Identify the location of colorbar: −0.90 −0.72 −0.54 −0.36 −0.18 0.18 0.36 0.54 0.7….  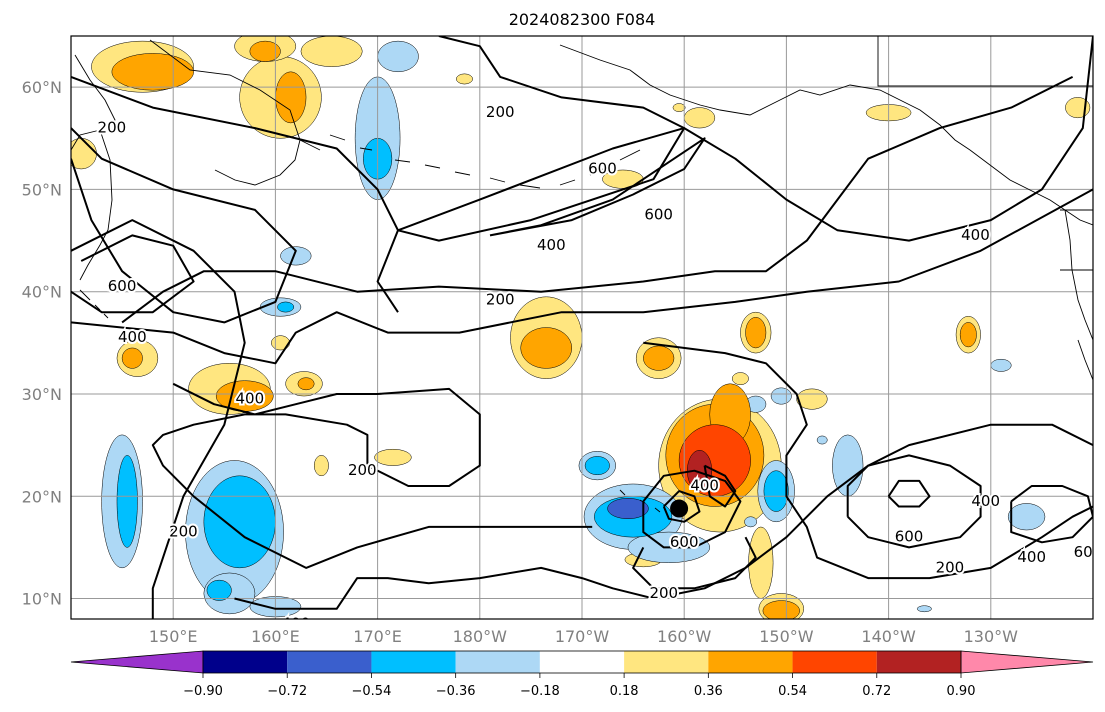
(582, 674).